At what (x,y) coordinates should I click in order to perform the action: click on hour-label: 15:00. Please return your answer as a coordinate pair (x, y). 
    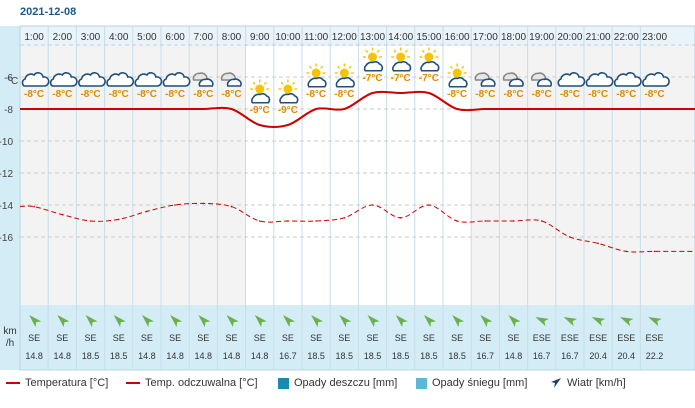
    Looking at the image, I should click on (428, 37).